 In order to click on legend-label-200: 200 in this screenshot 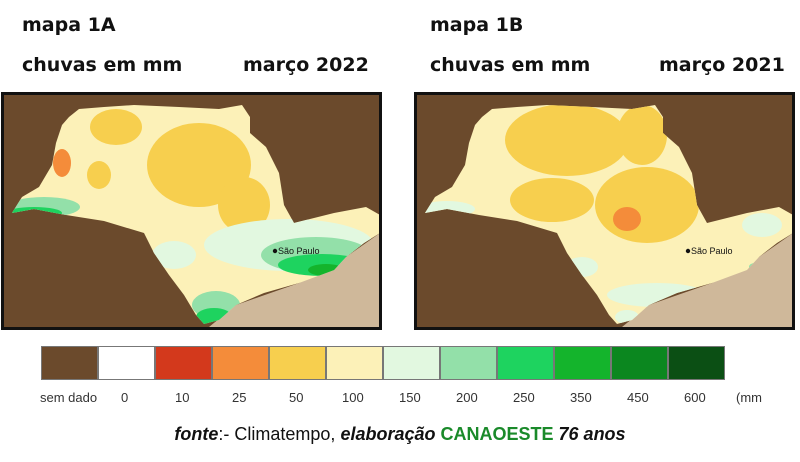, I will do `click(467, 397)`.